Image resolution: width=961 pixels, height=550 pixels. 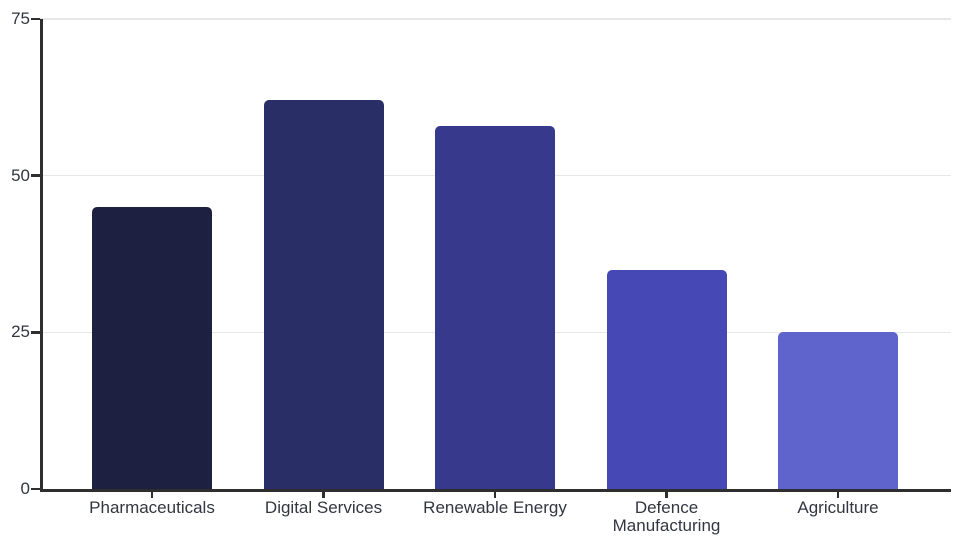 What do you see at coordinates (41, 255) in the screenshot?
I see `y-axis-line` at bounding box center [41, 255].